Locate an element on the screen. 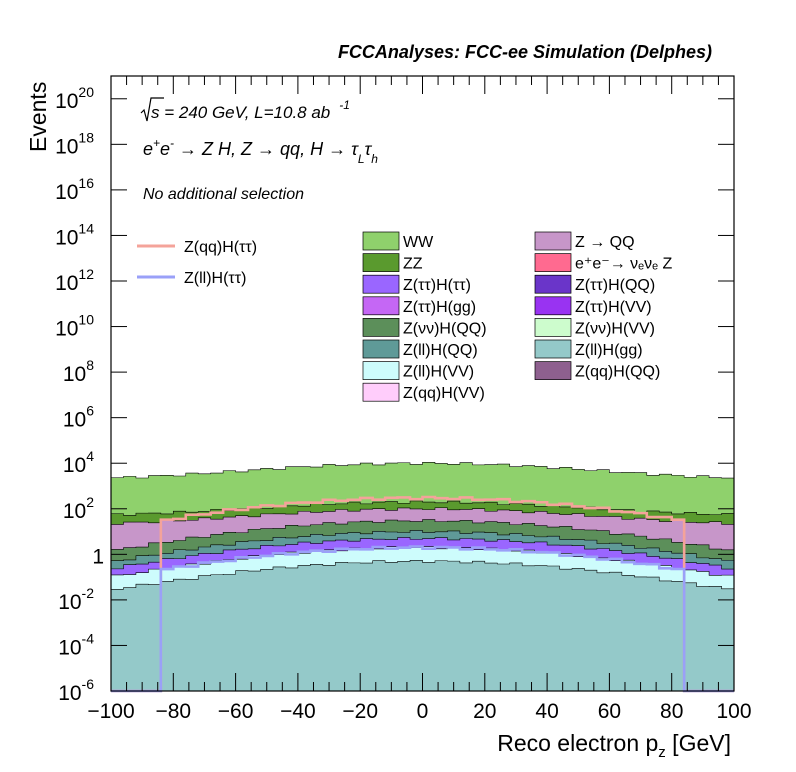  process-annotation: e+e- → Z H, Z → qq, H → τLτh is located at coordinates (260, 151).